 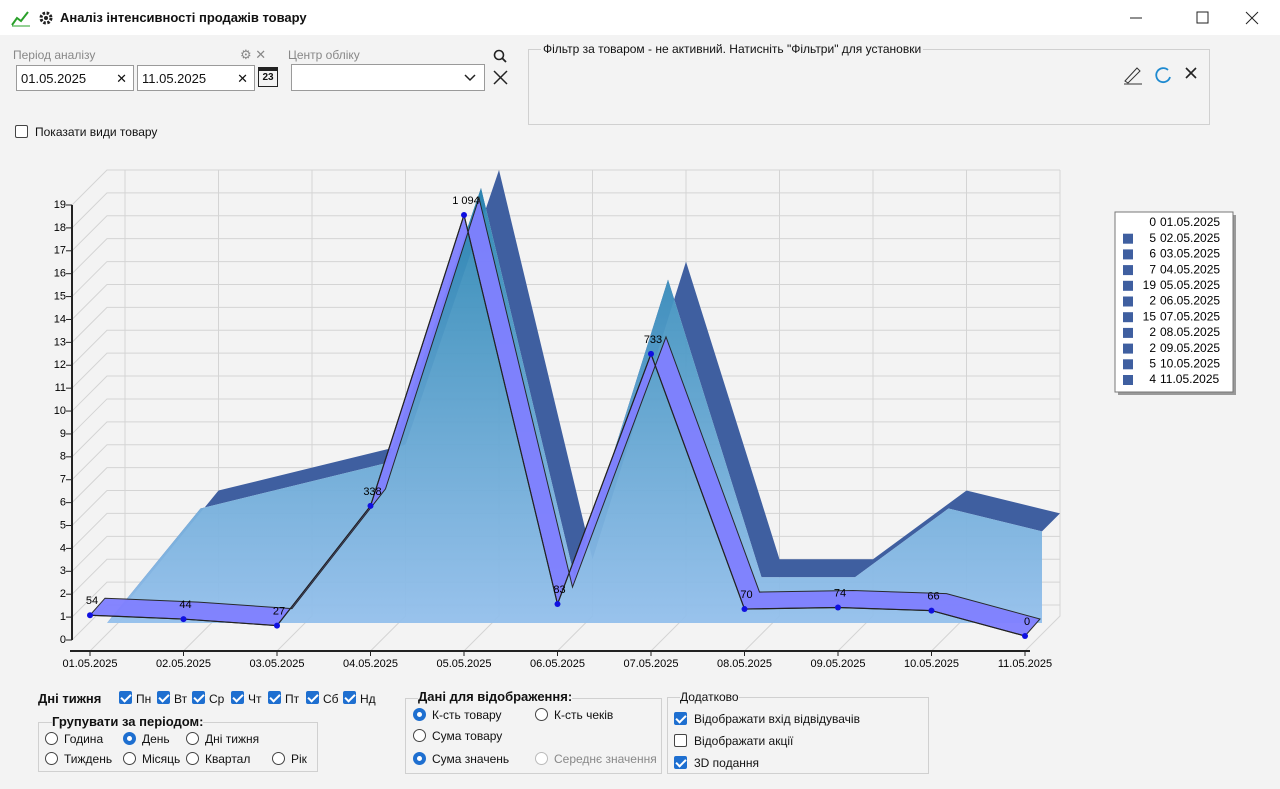 What do you see at coordinates (650, 664) in the screenshot?
I see `x-tick-label: 07.05.2025` at bounding box center [650, 664].